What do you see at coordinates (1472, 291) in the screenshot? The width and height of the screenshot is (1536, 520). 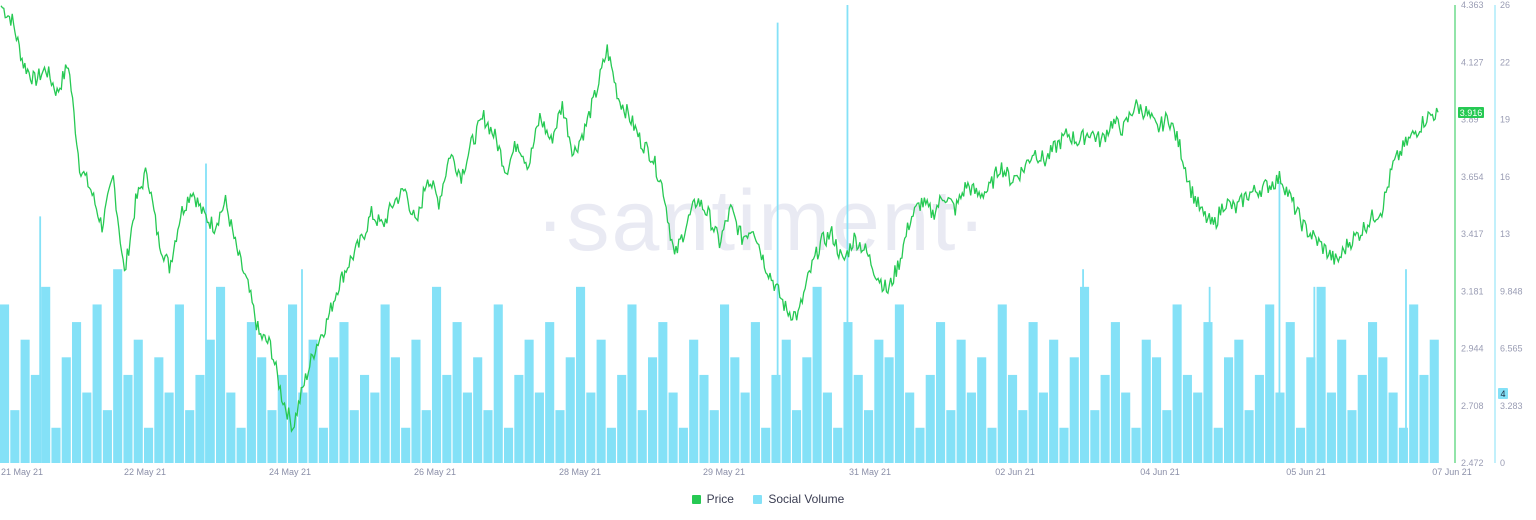 I see `price-tick-label: 3.181` at bounding box center [1472, 291].